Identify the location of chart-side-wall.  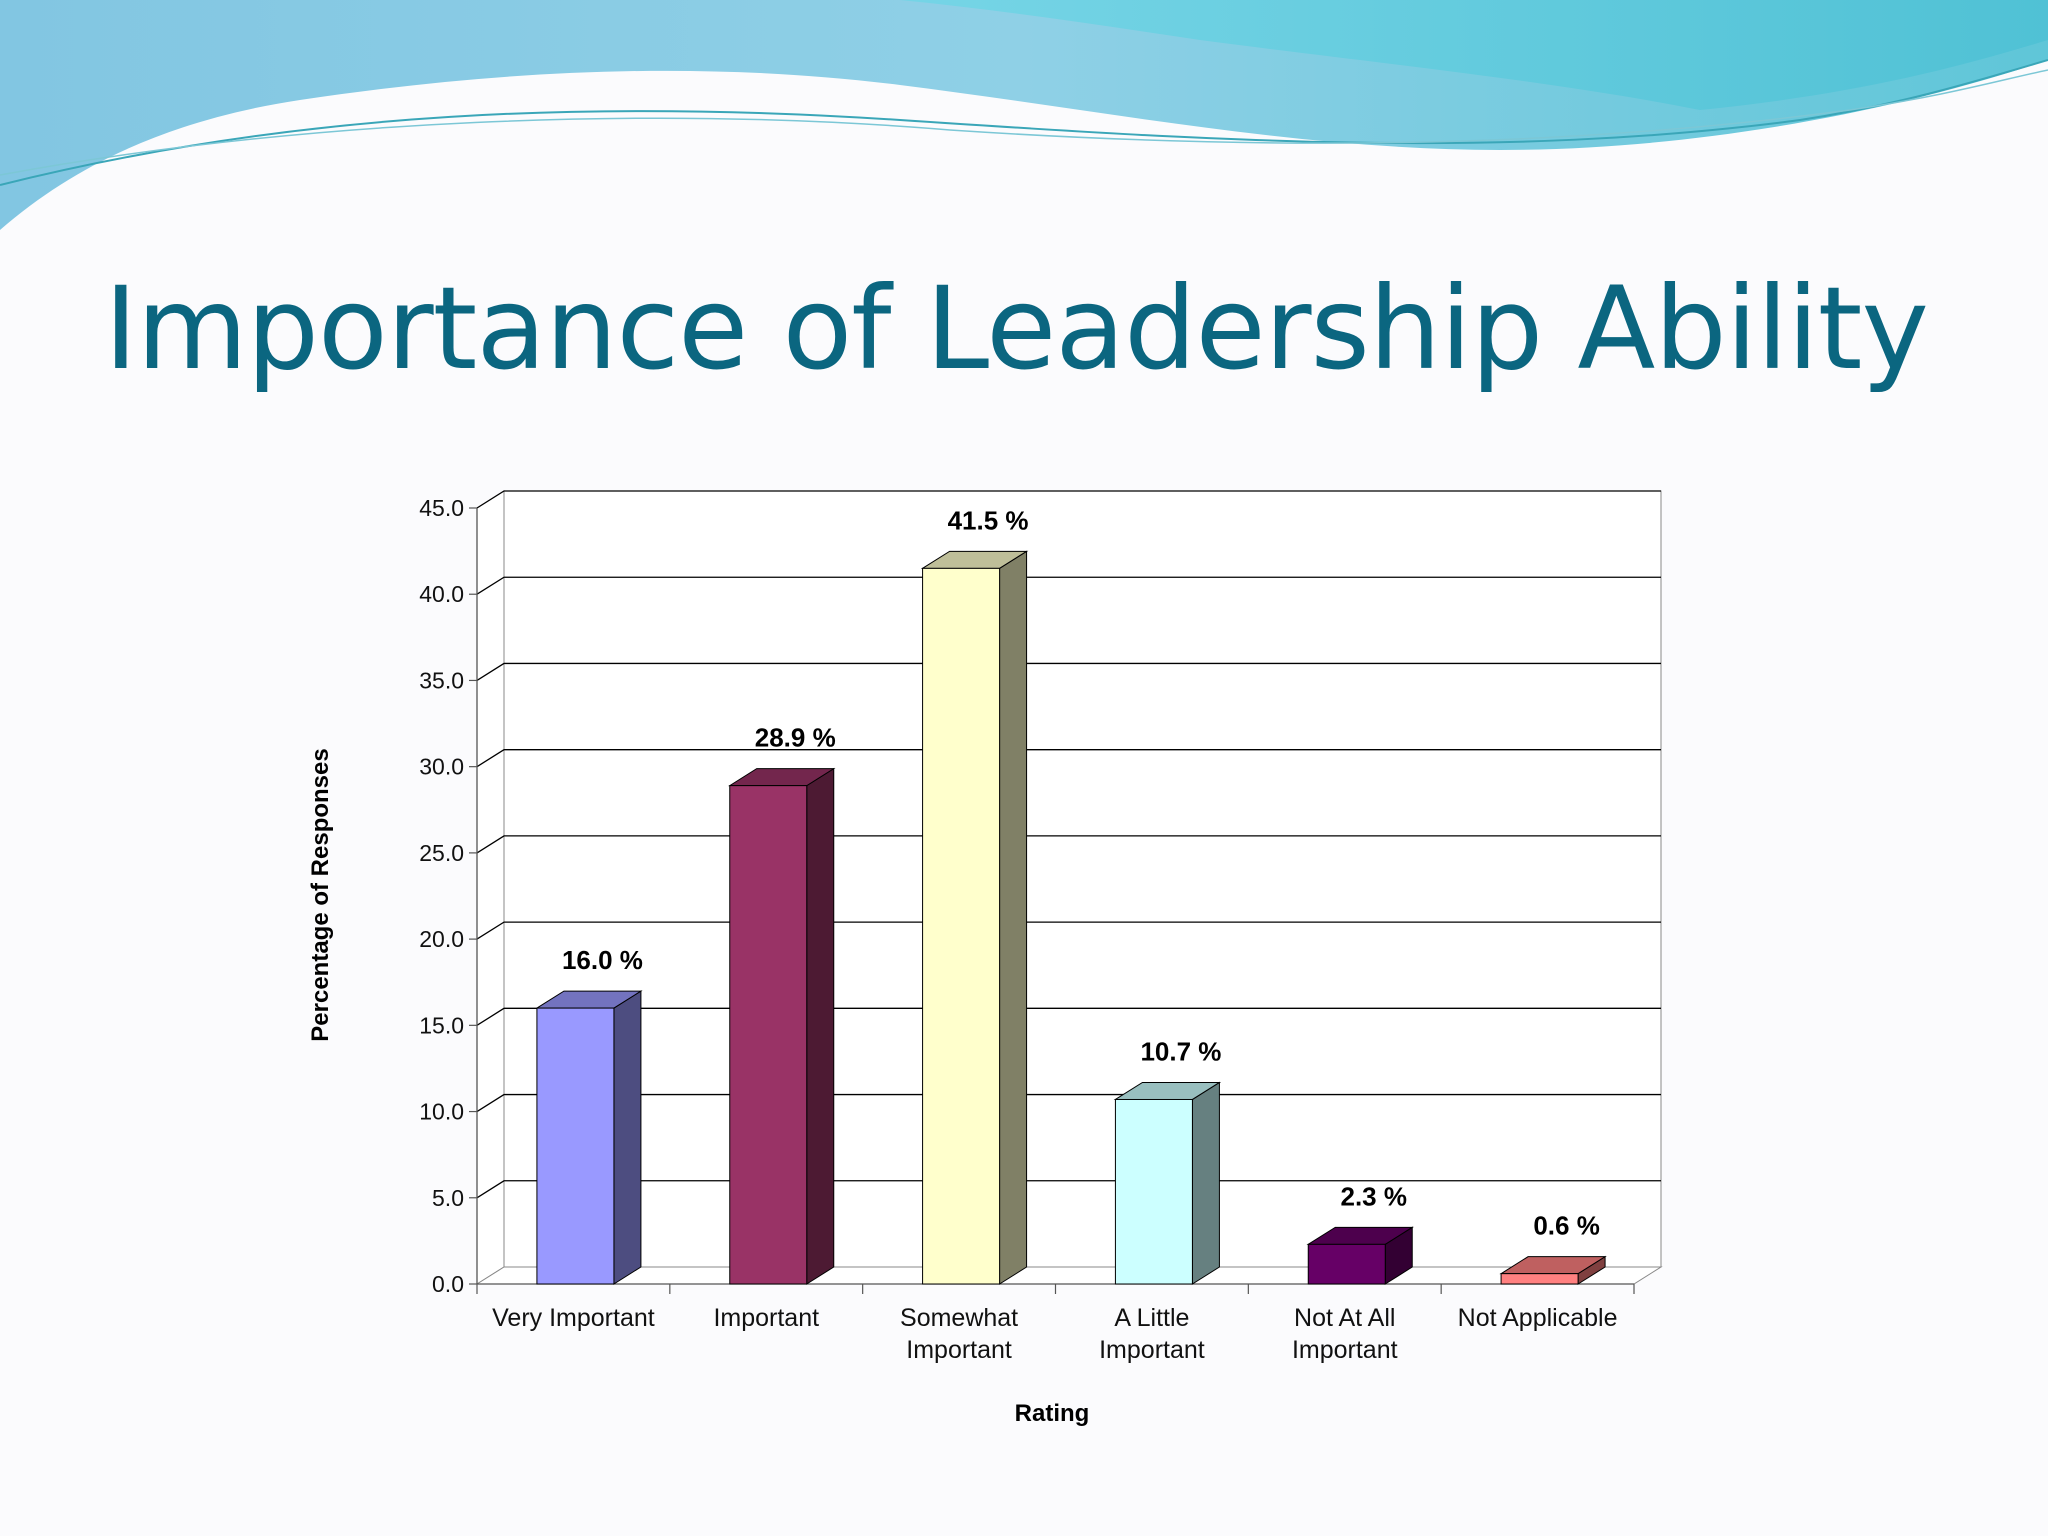
(490, 887).